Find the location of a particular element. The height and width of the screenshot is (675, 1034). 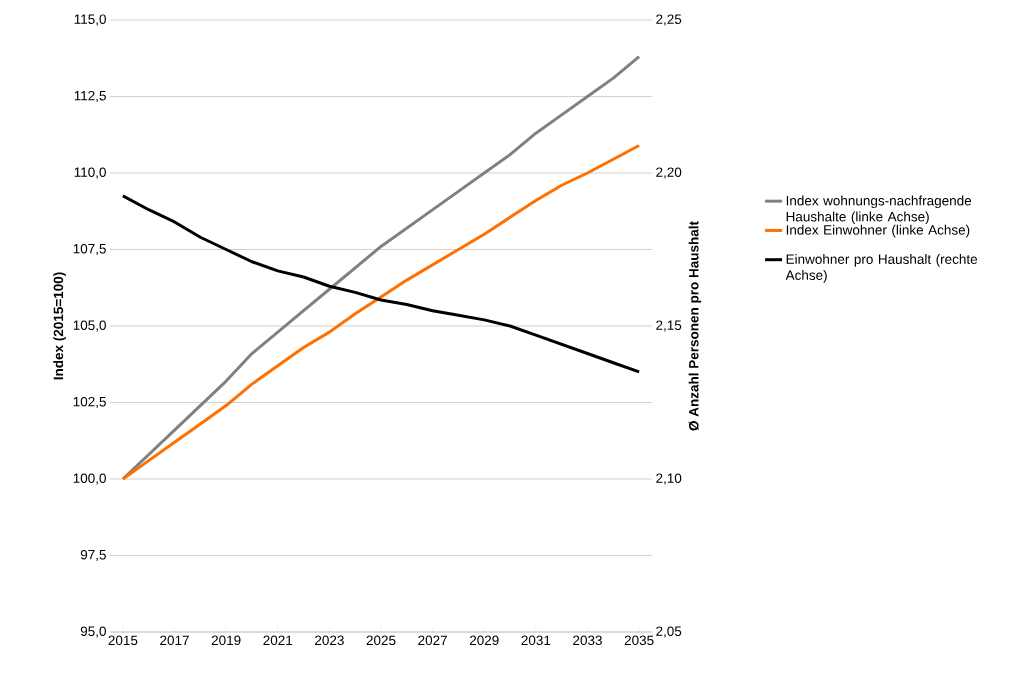

y-tick-label: 95,0 is located at coordinates (93, 632).